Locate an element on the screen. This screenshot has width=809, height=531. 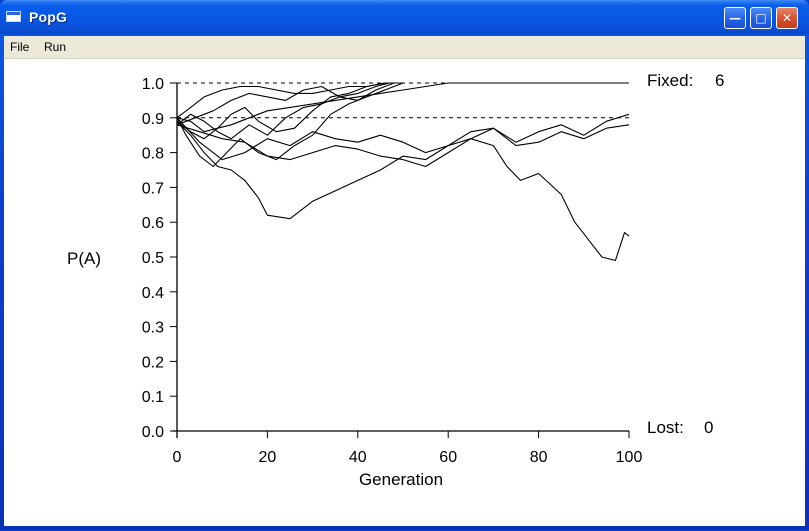
x-tick-label: 100 is located at coordinates (629, 457).